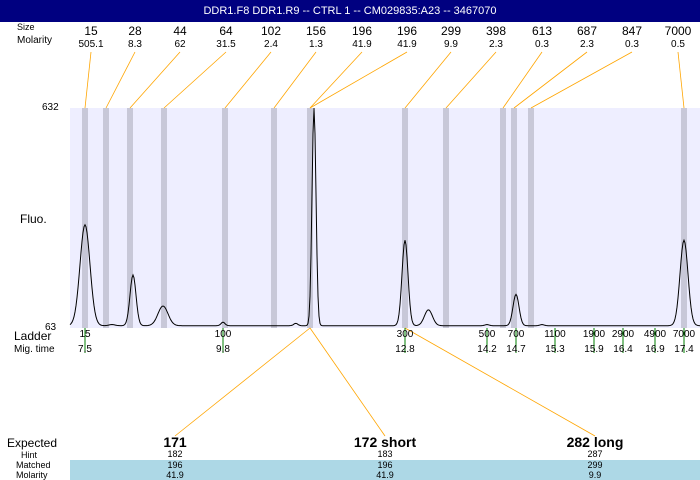 The image size is (700, 480). I want to click on ladder-time-label: 15.3, so click(555, 349).